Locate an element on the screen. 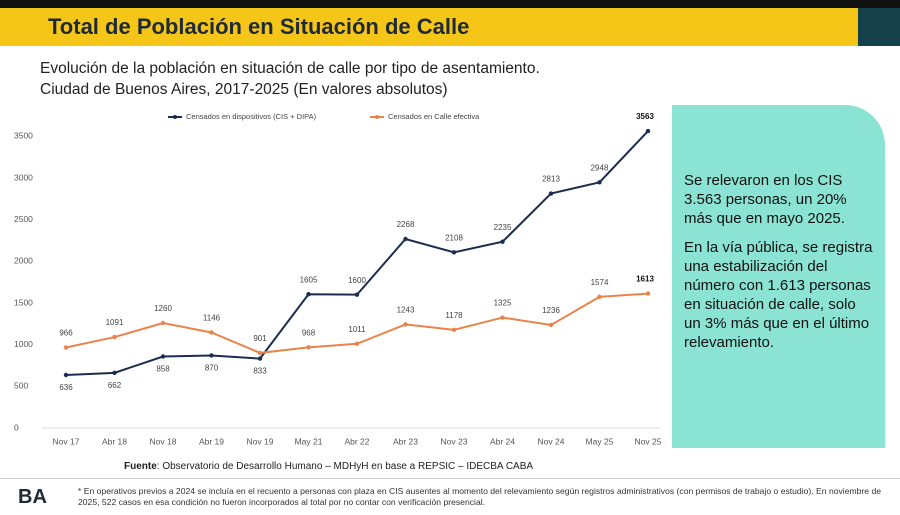 Image resolution: width=900 pixels, height=515 pixels. data-label: 1605 is located at coordinates (309, 279).